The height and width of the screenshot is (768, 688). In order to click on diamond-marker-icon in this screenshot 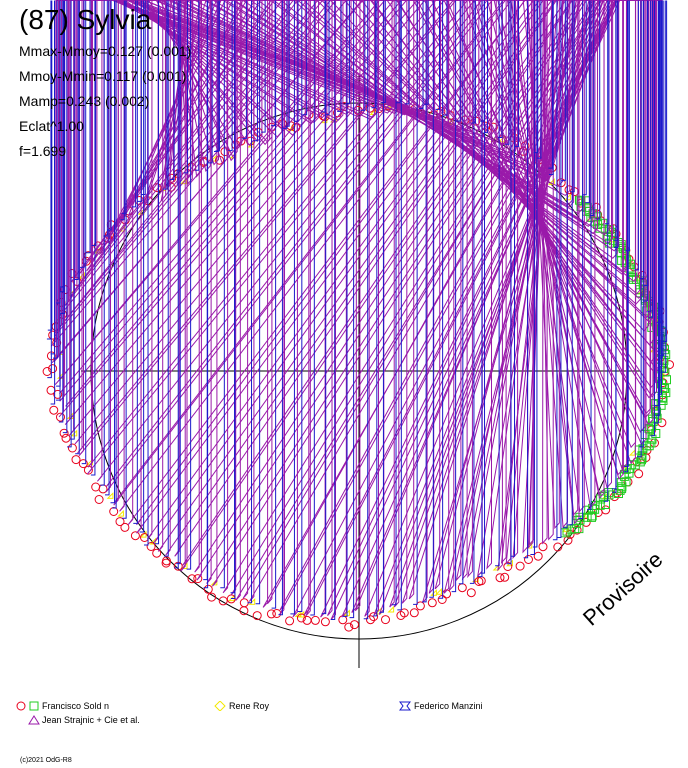, I will do `click(220, 705)`.